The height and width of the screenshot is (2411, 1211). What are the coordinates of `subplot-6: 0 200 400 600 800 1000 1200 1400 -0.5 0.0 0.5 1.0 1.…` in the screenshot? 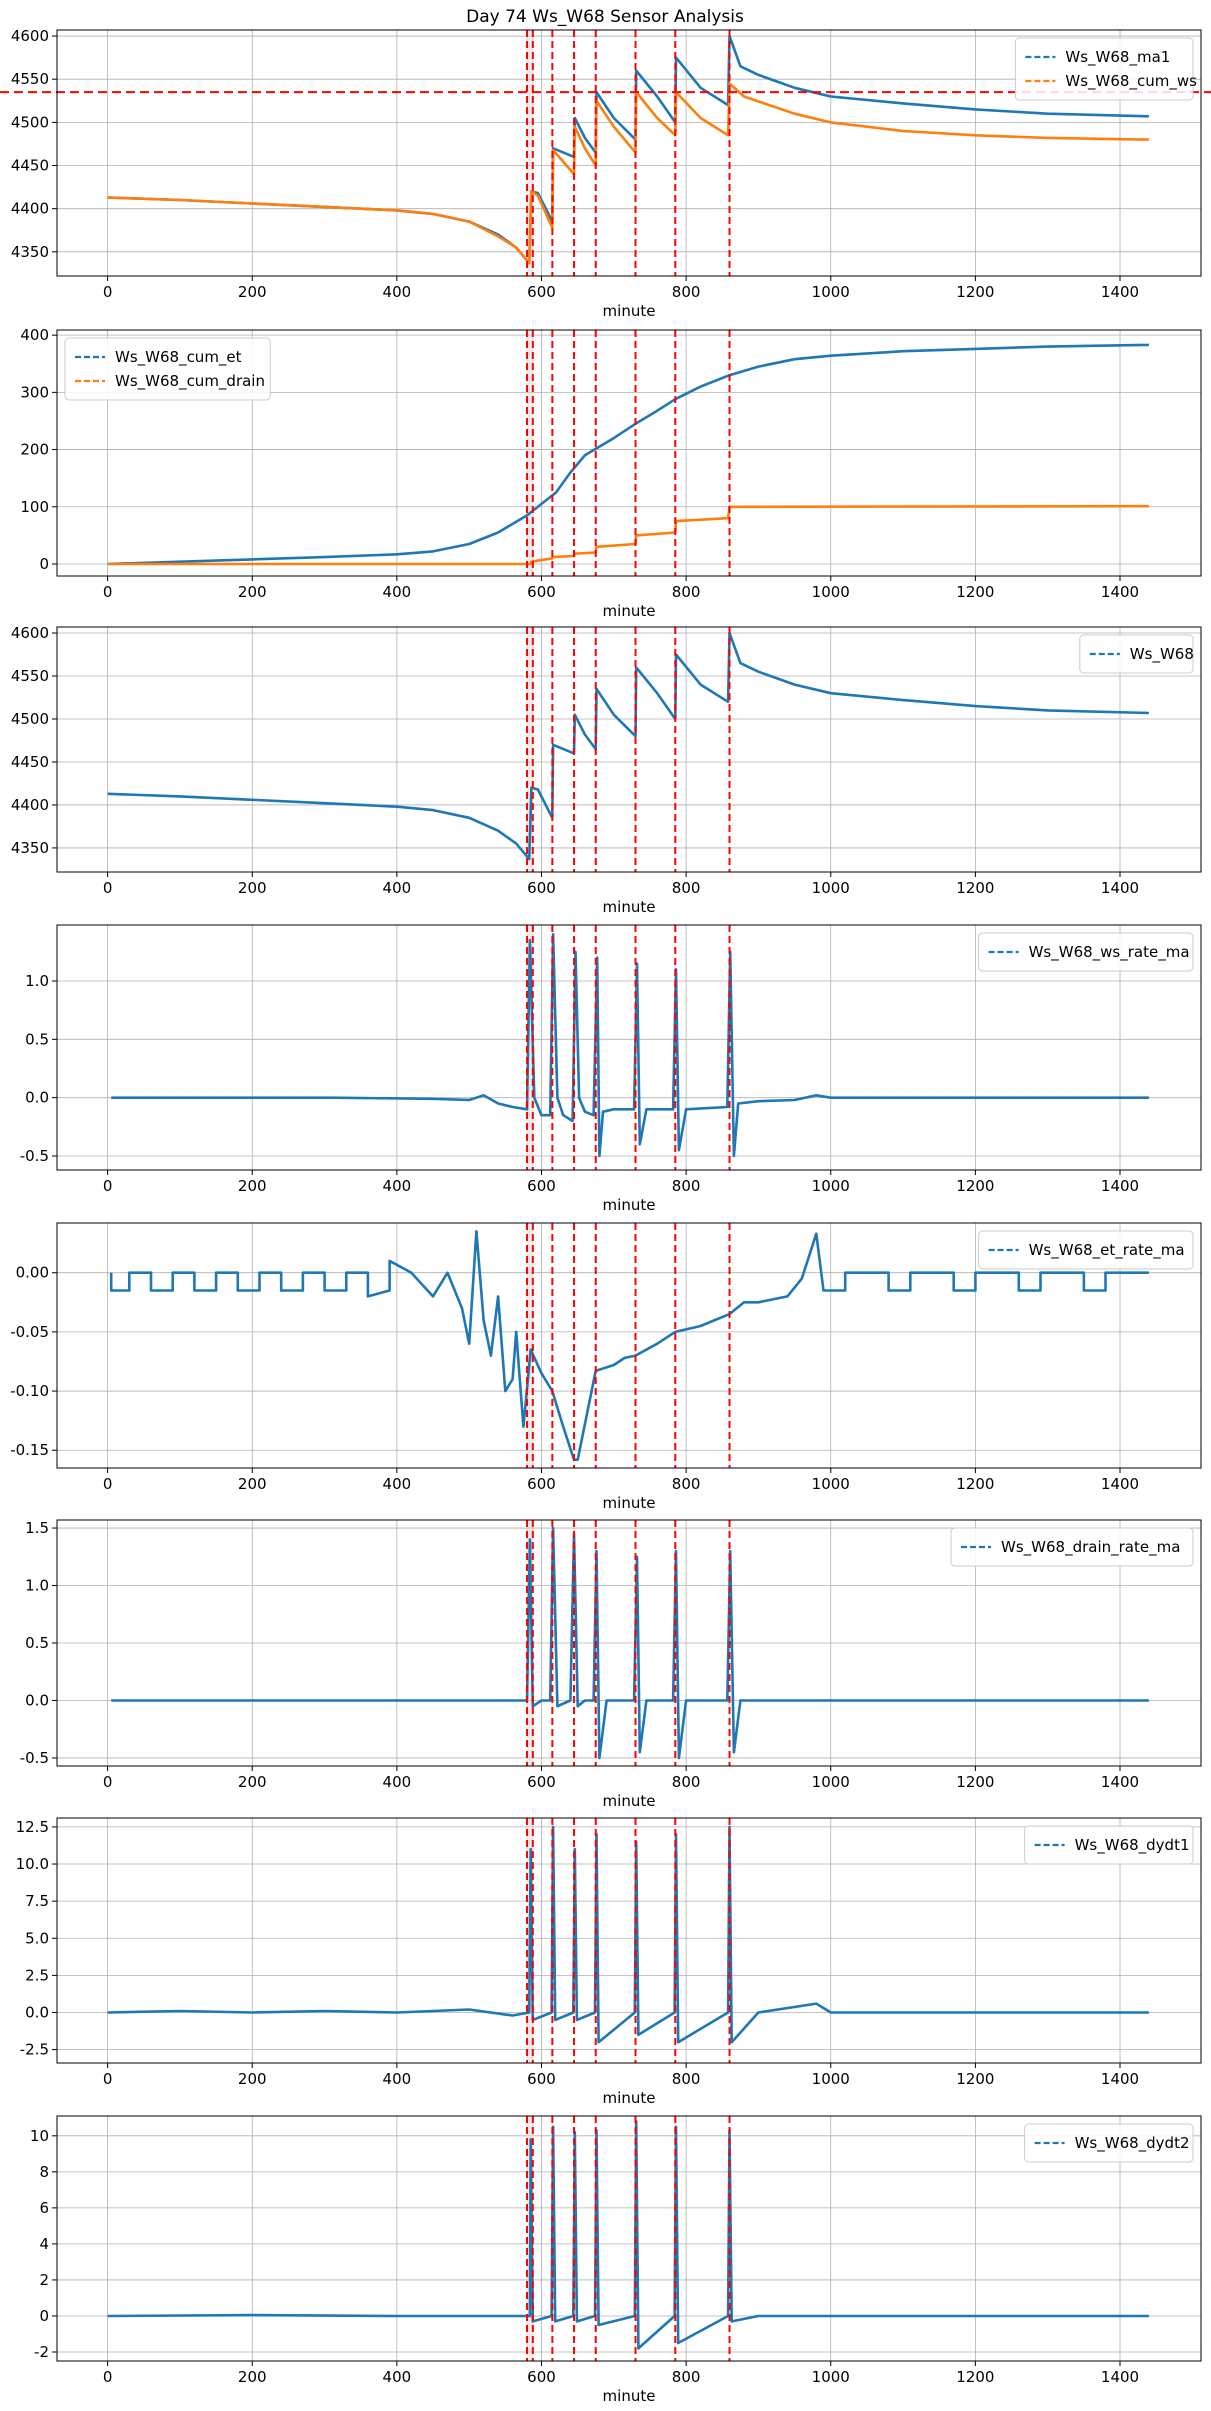 It's located at (611, 1664).